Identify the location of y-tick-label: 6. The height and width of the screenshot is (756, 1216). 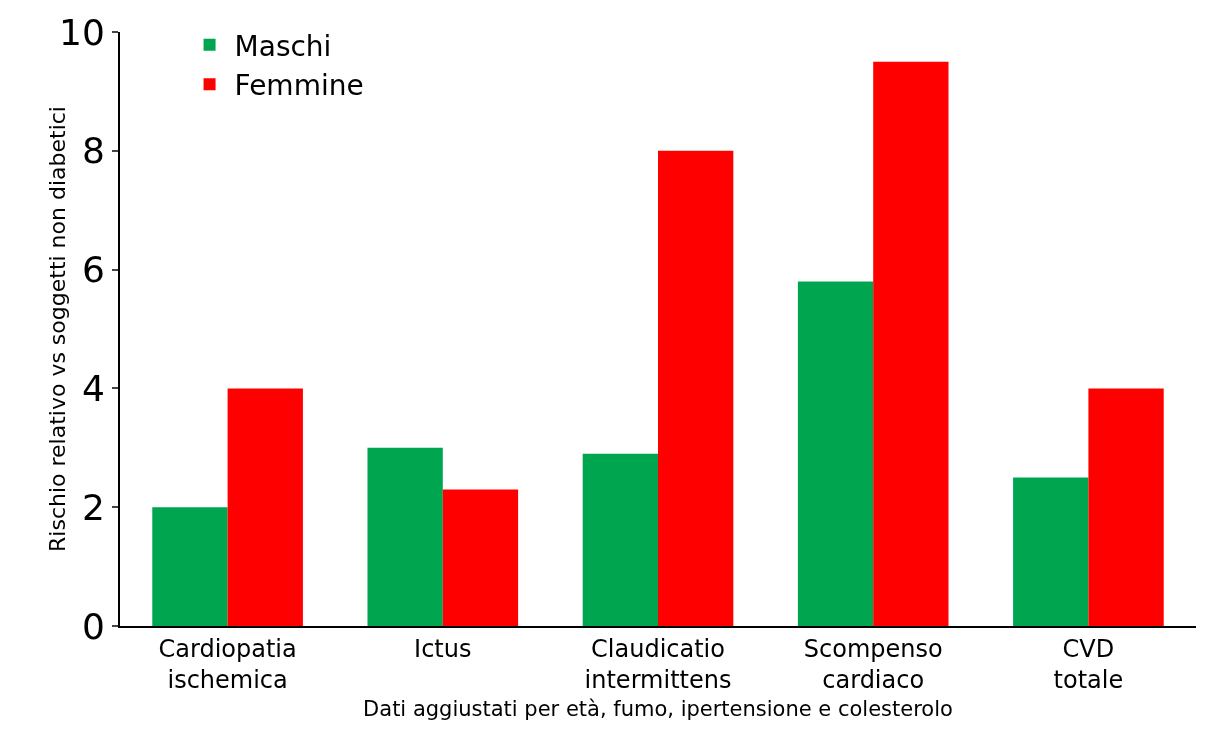
(93, 270).